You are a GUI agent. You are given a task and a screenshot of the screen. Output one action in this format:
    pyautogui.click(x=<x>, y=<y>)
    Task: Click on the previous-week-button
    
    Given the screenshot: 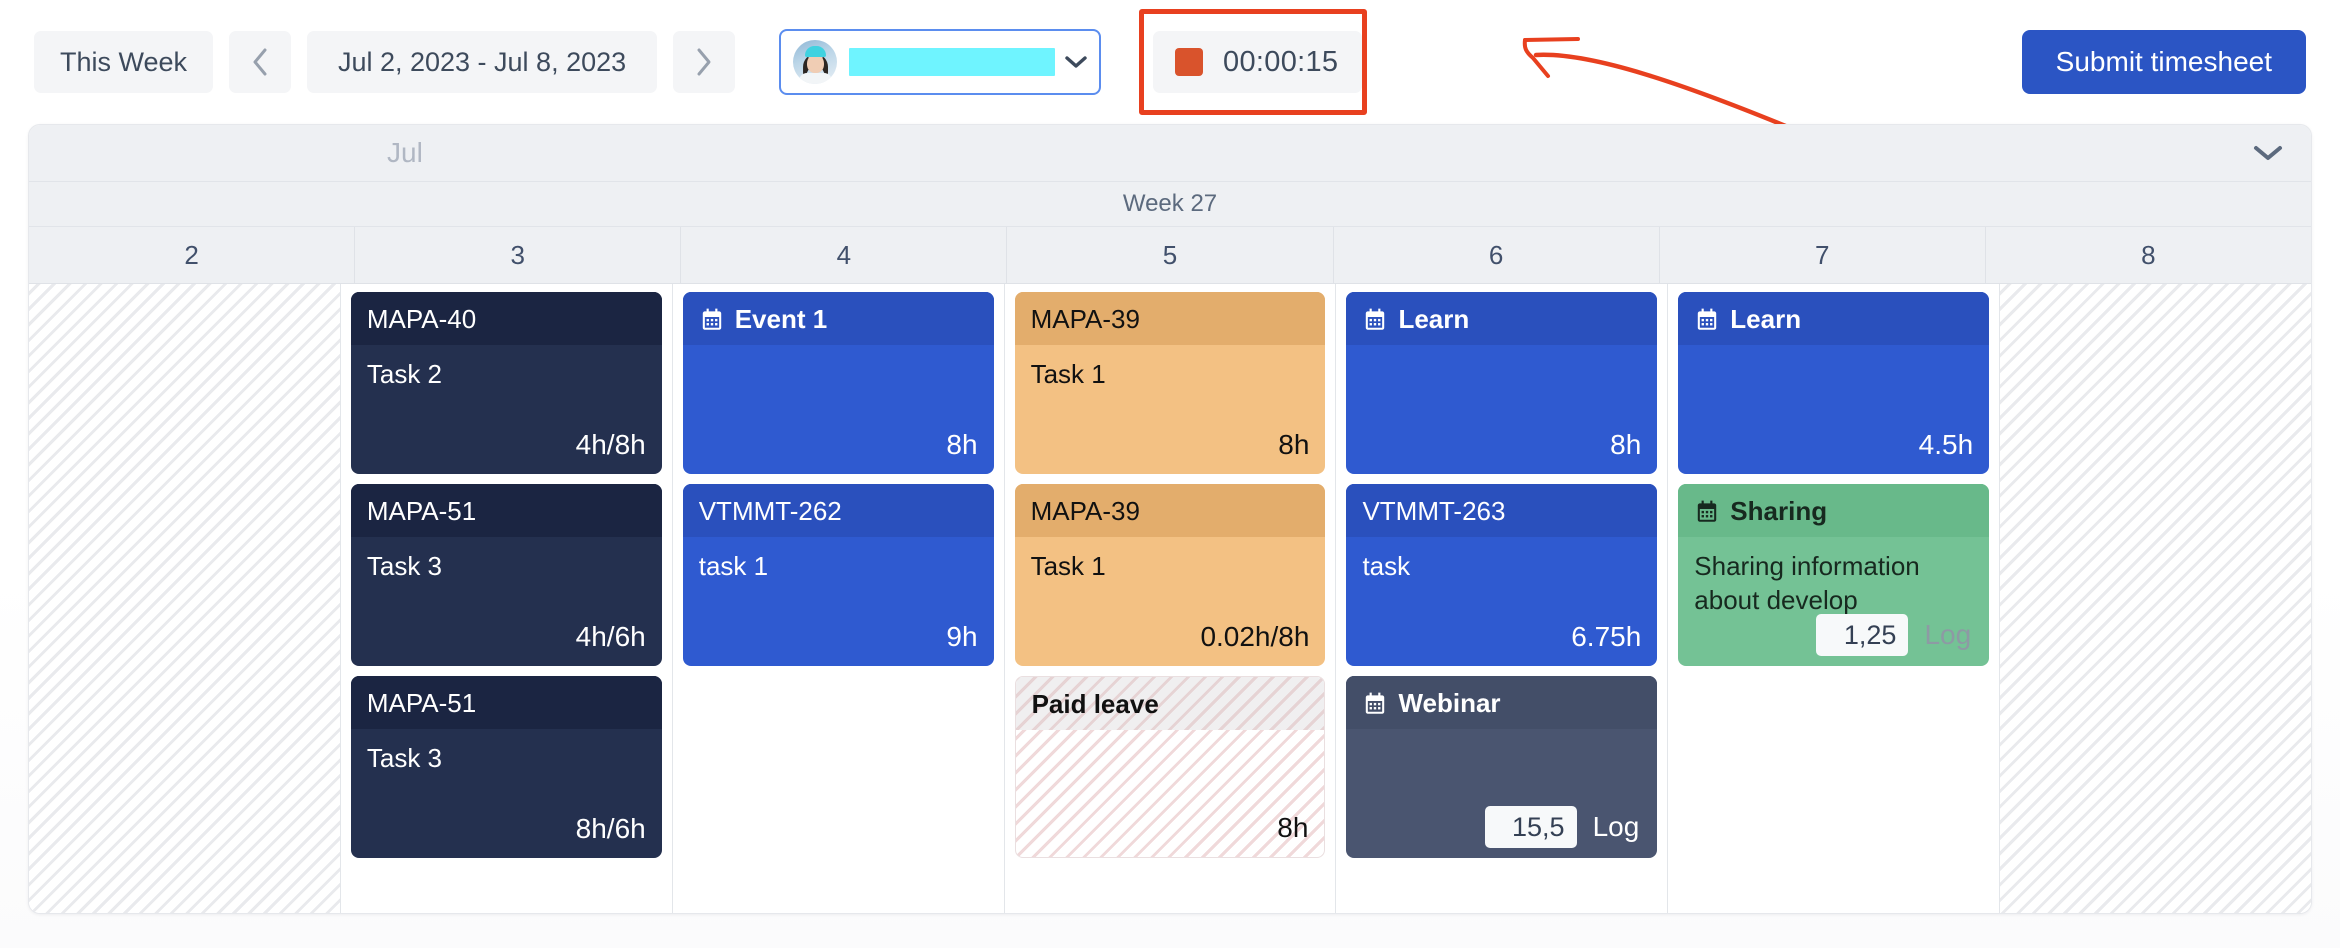 What is the action you would take?
    pyautogui.click(x=260, y=62)
    